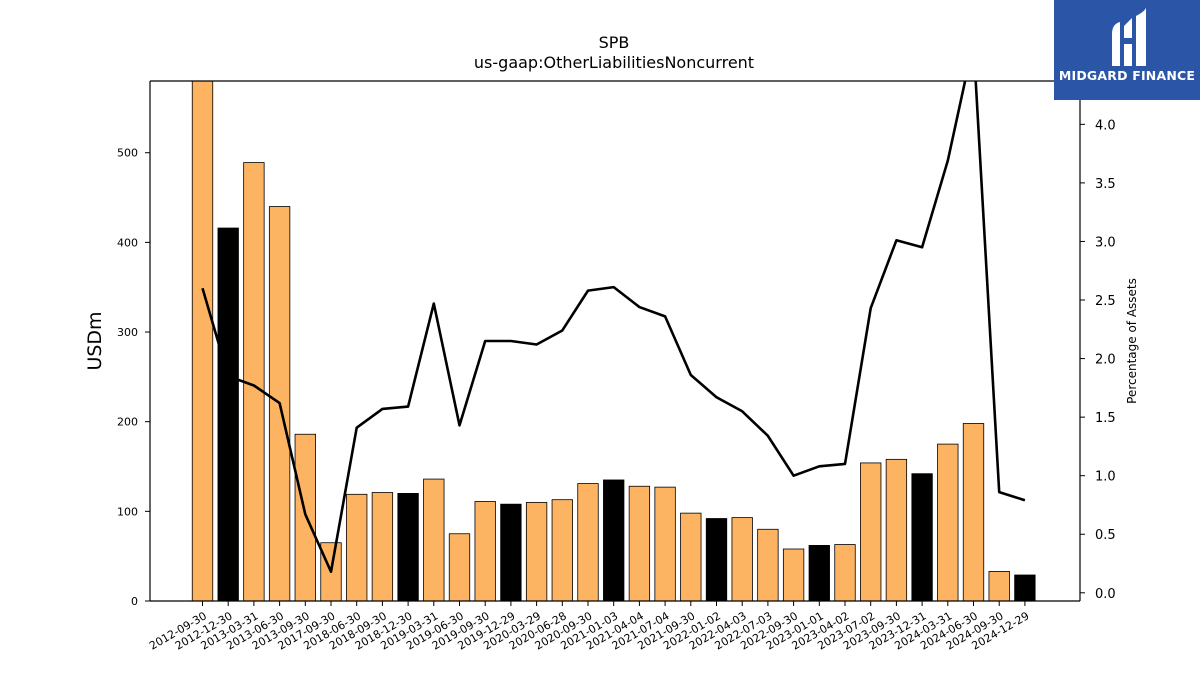 The image size is (1200, 675). I want to click on y2-tick-label: 0.0, so click(1105, 594).